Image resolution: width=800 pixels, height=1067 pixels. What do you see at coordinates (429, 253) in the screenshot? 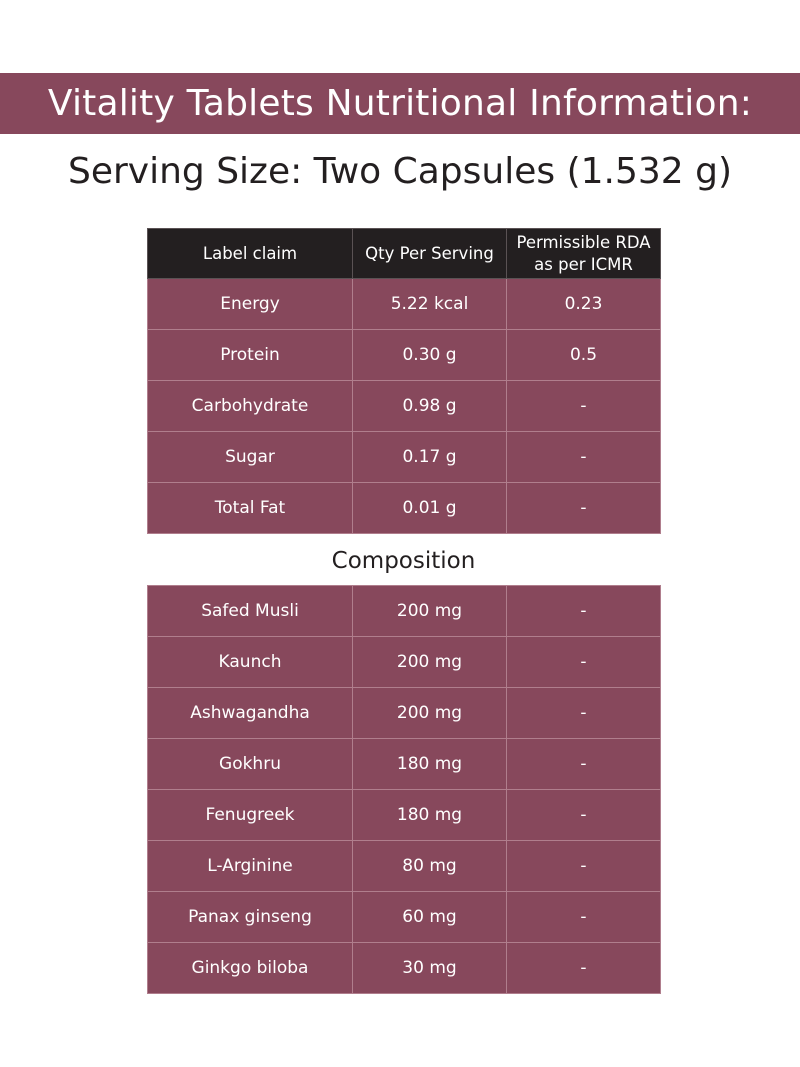
I see `column-header-qty-per-serving: Qty Per Serving` at bounding box center [429, 253].